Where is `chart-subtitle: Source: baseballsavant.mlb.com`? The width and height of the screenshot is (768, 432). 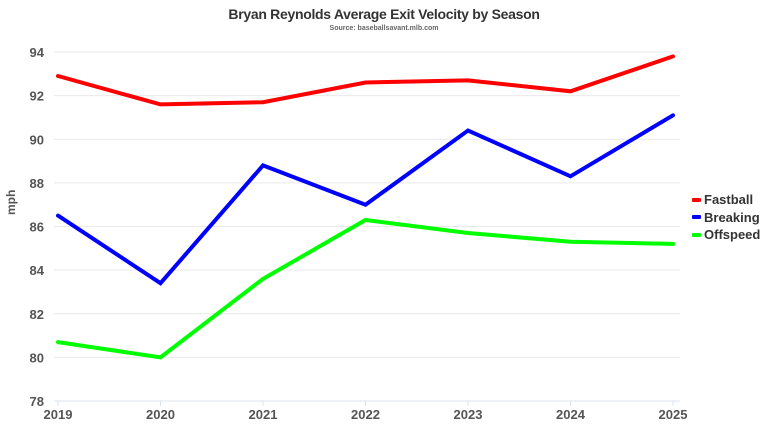 chart-subtitle: Source: baseballsavant.mlb.com is located at coordinates (384, 28).